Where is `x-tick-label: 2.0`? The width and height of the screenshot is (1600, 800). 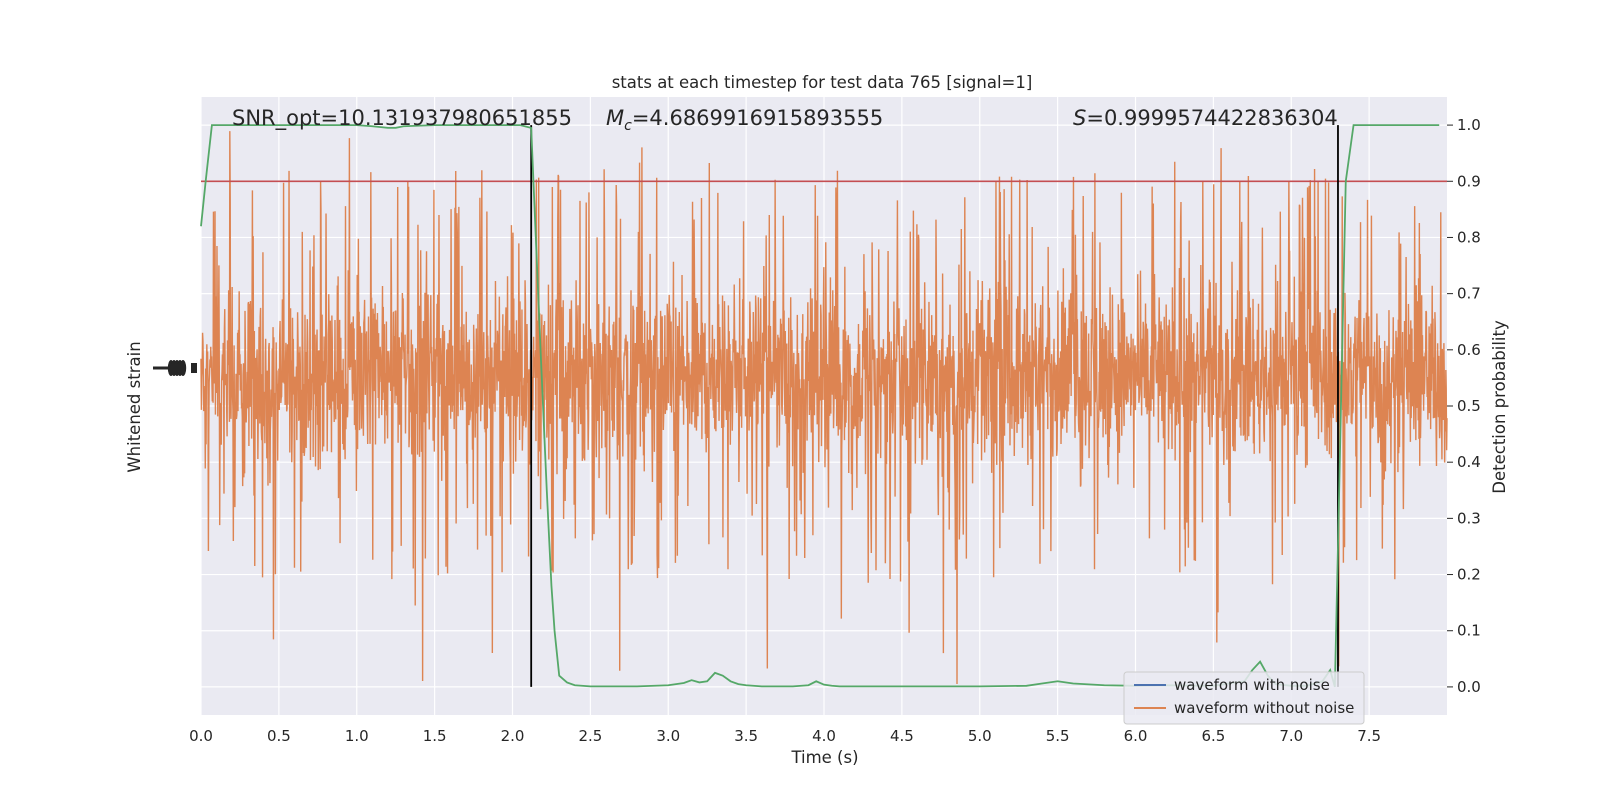 x-tick-label: 2.0 is located at coordinates (513, 736).